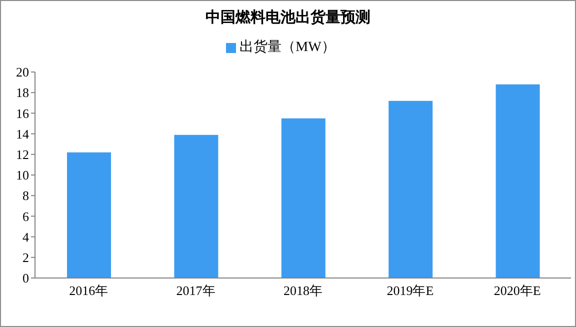 The height and width of the screenshot is (327, 576). Describe the element at coordinates (25, 258) in the screenshot. I see `y-tick-label: 2` at that location.